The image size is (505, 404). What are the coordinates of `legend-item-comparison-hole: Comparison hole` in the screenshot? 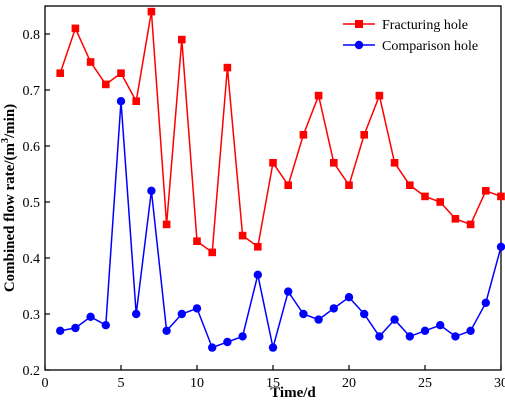 It's located at (410, 46).